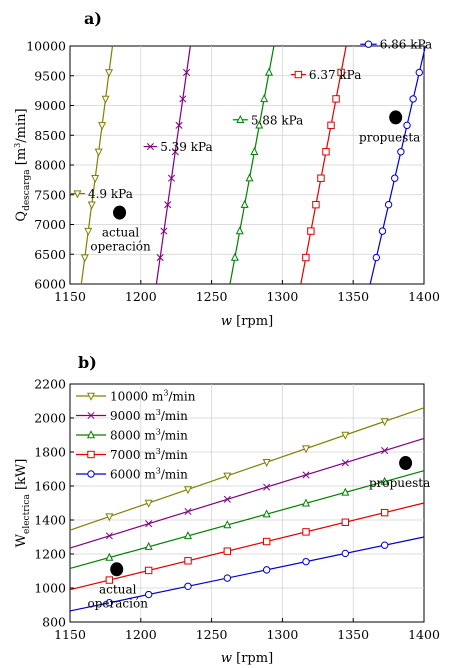 The width and height of the screenshot is (451, 668). Describe the element at coordinates (70, 296) in the screenshot. I see `a-xtick-label-1150: 1150` at that location.